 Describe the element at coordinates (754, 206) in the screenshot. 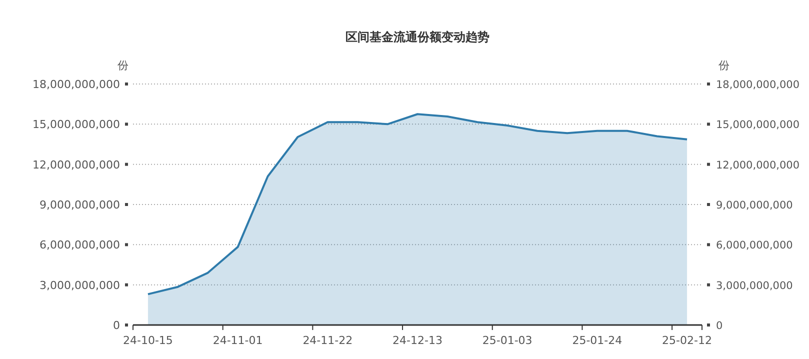

I see `y2-tick-label: 9,000,000,000` at that location.